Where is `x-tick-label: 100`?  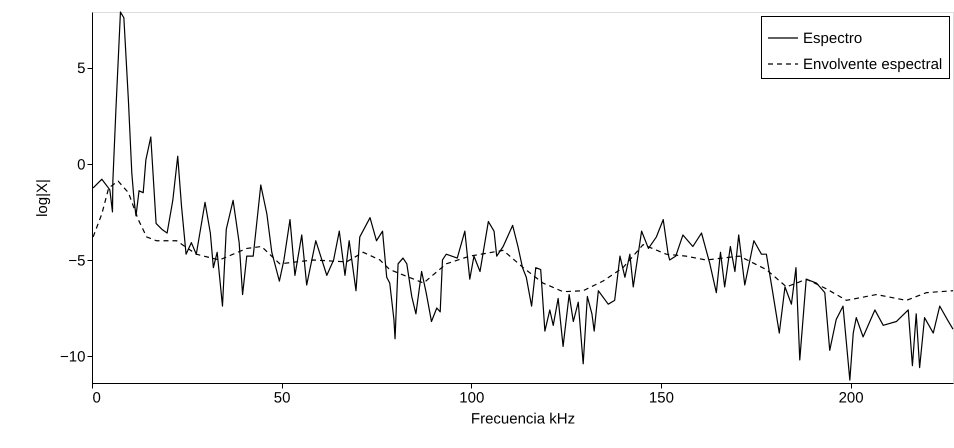 x-tick-label: 100 is located at coordinates (471, 398).